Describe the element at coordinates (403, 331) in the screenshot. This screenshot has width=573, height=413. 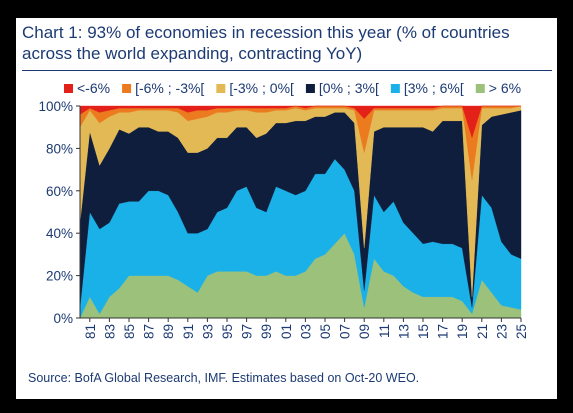
I see `x-tick-label: 13` at that location.